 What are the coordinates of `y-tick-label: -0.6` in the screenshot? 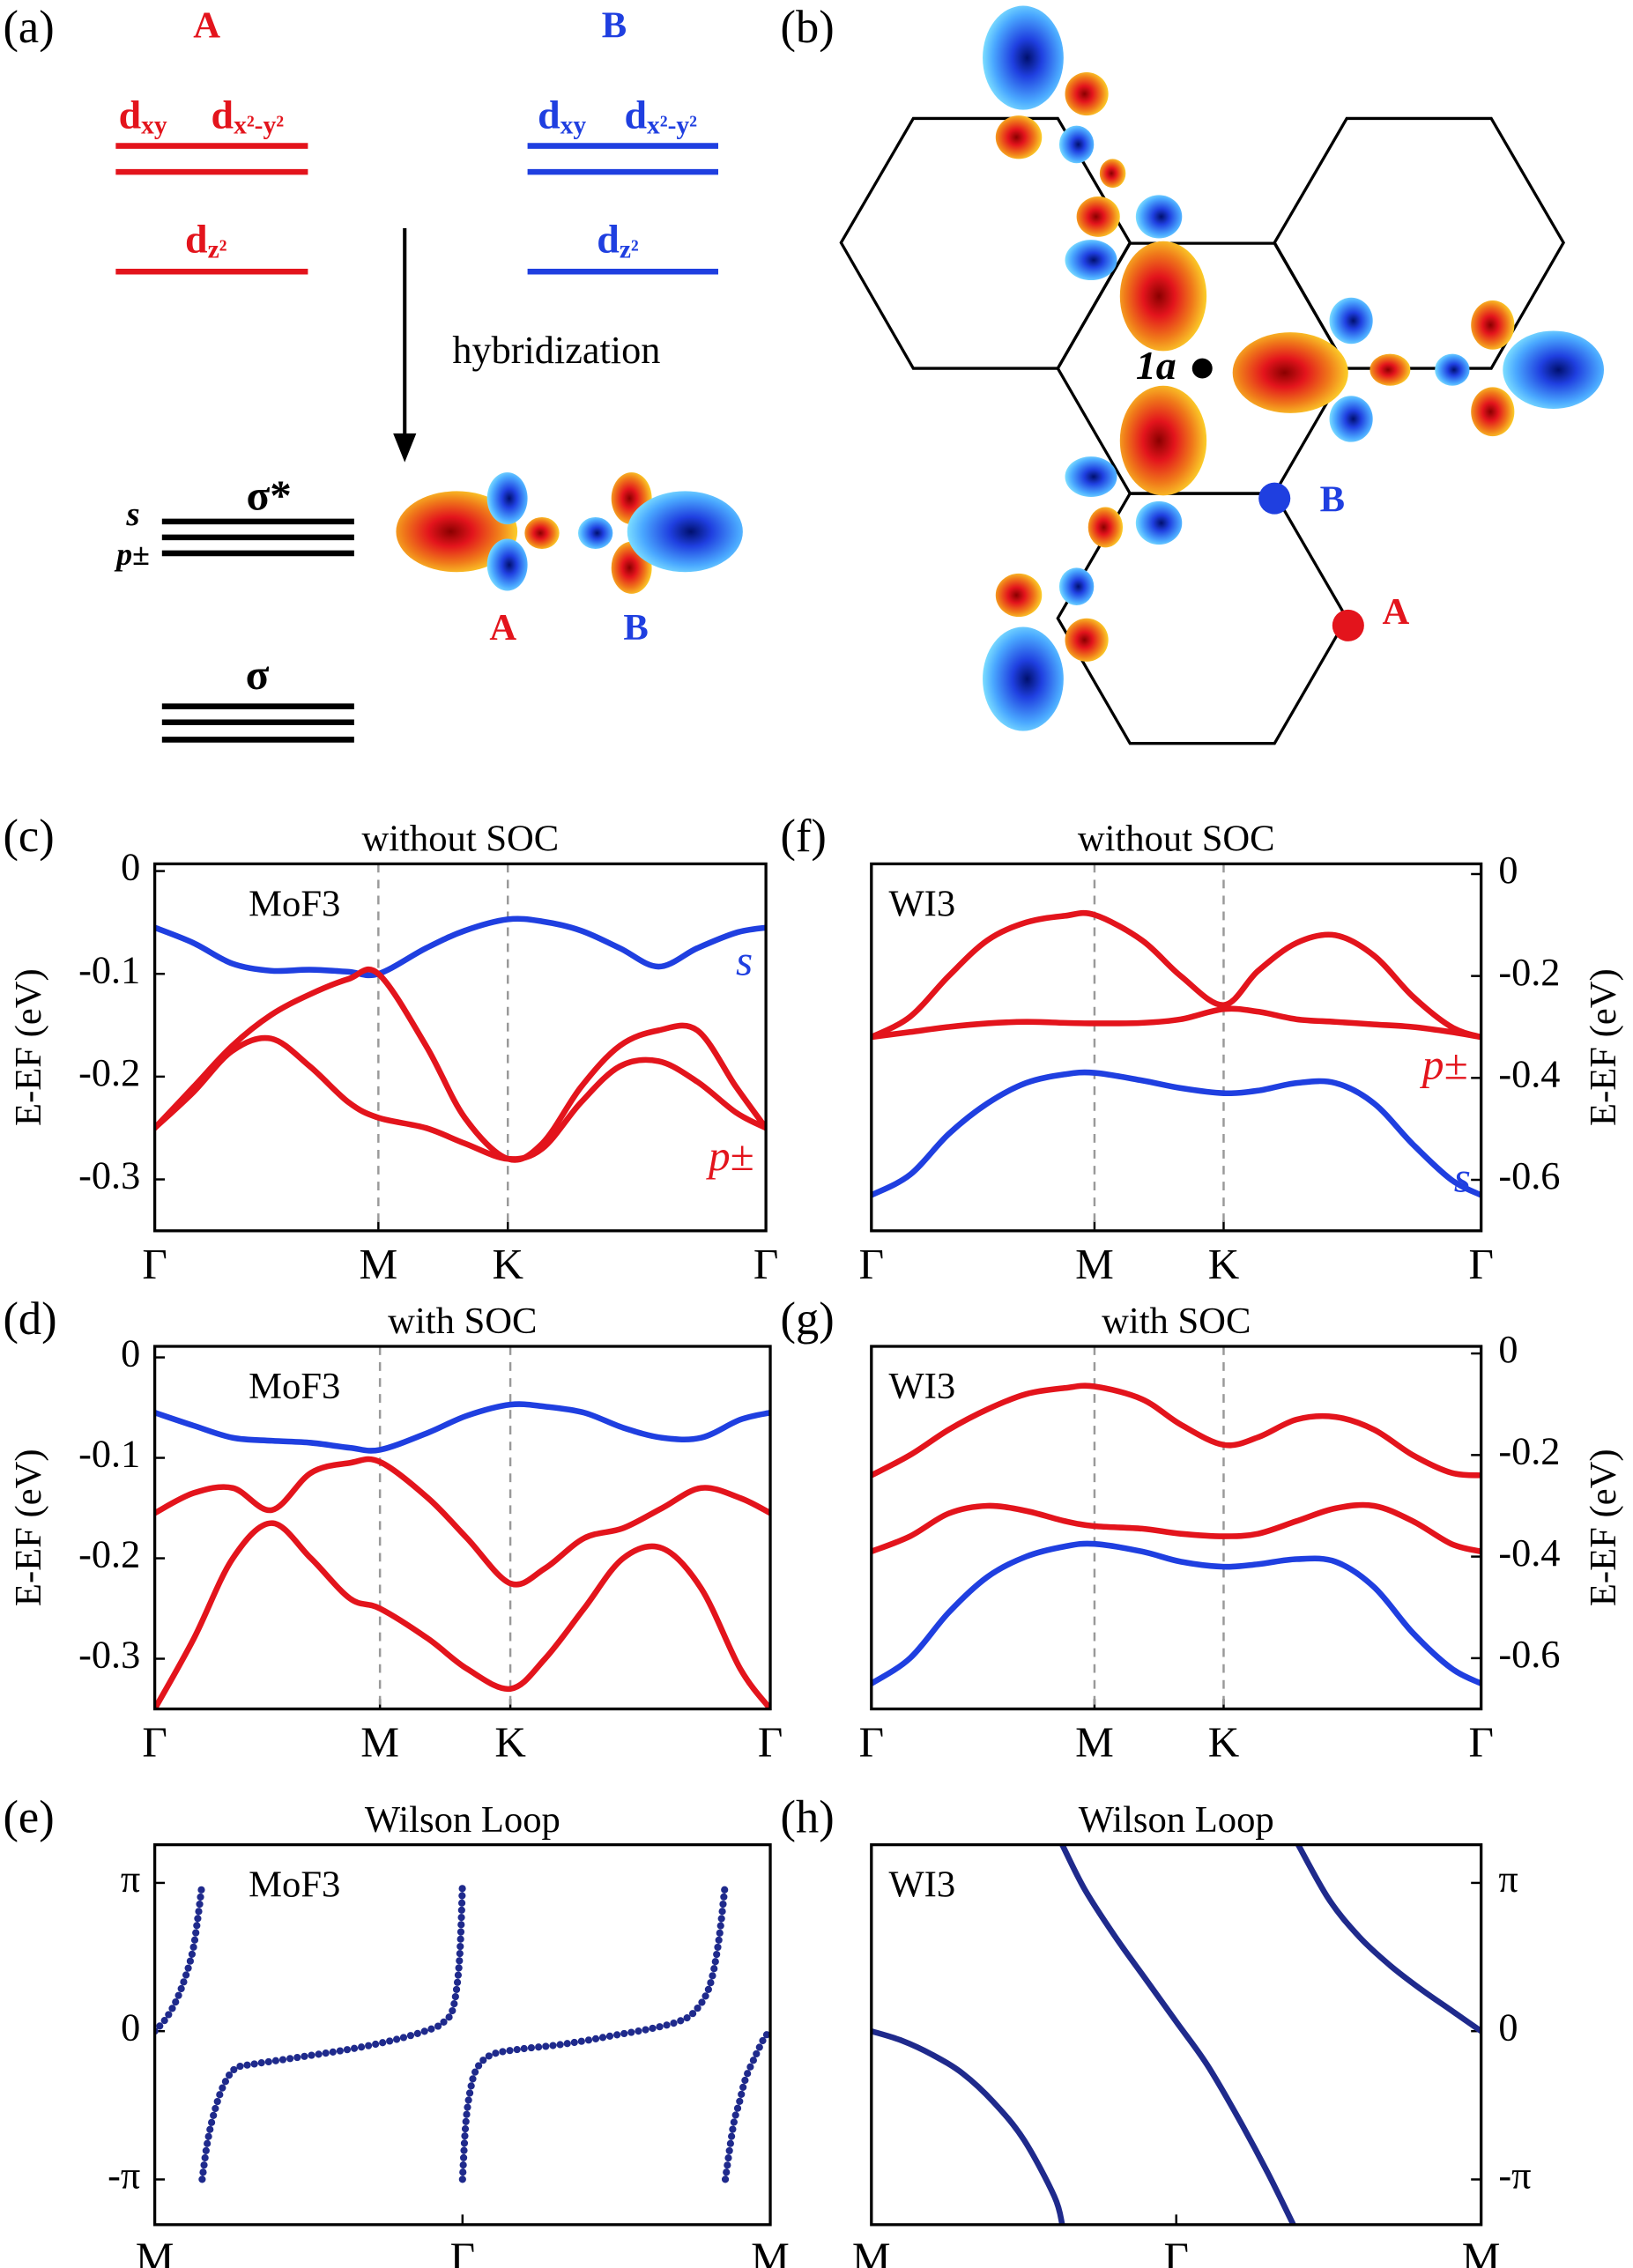 It's located at (1529, 1175).